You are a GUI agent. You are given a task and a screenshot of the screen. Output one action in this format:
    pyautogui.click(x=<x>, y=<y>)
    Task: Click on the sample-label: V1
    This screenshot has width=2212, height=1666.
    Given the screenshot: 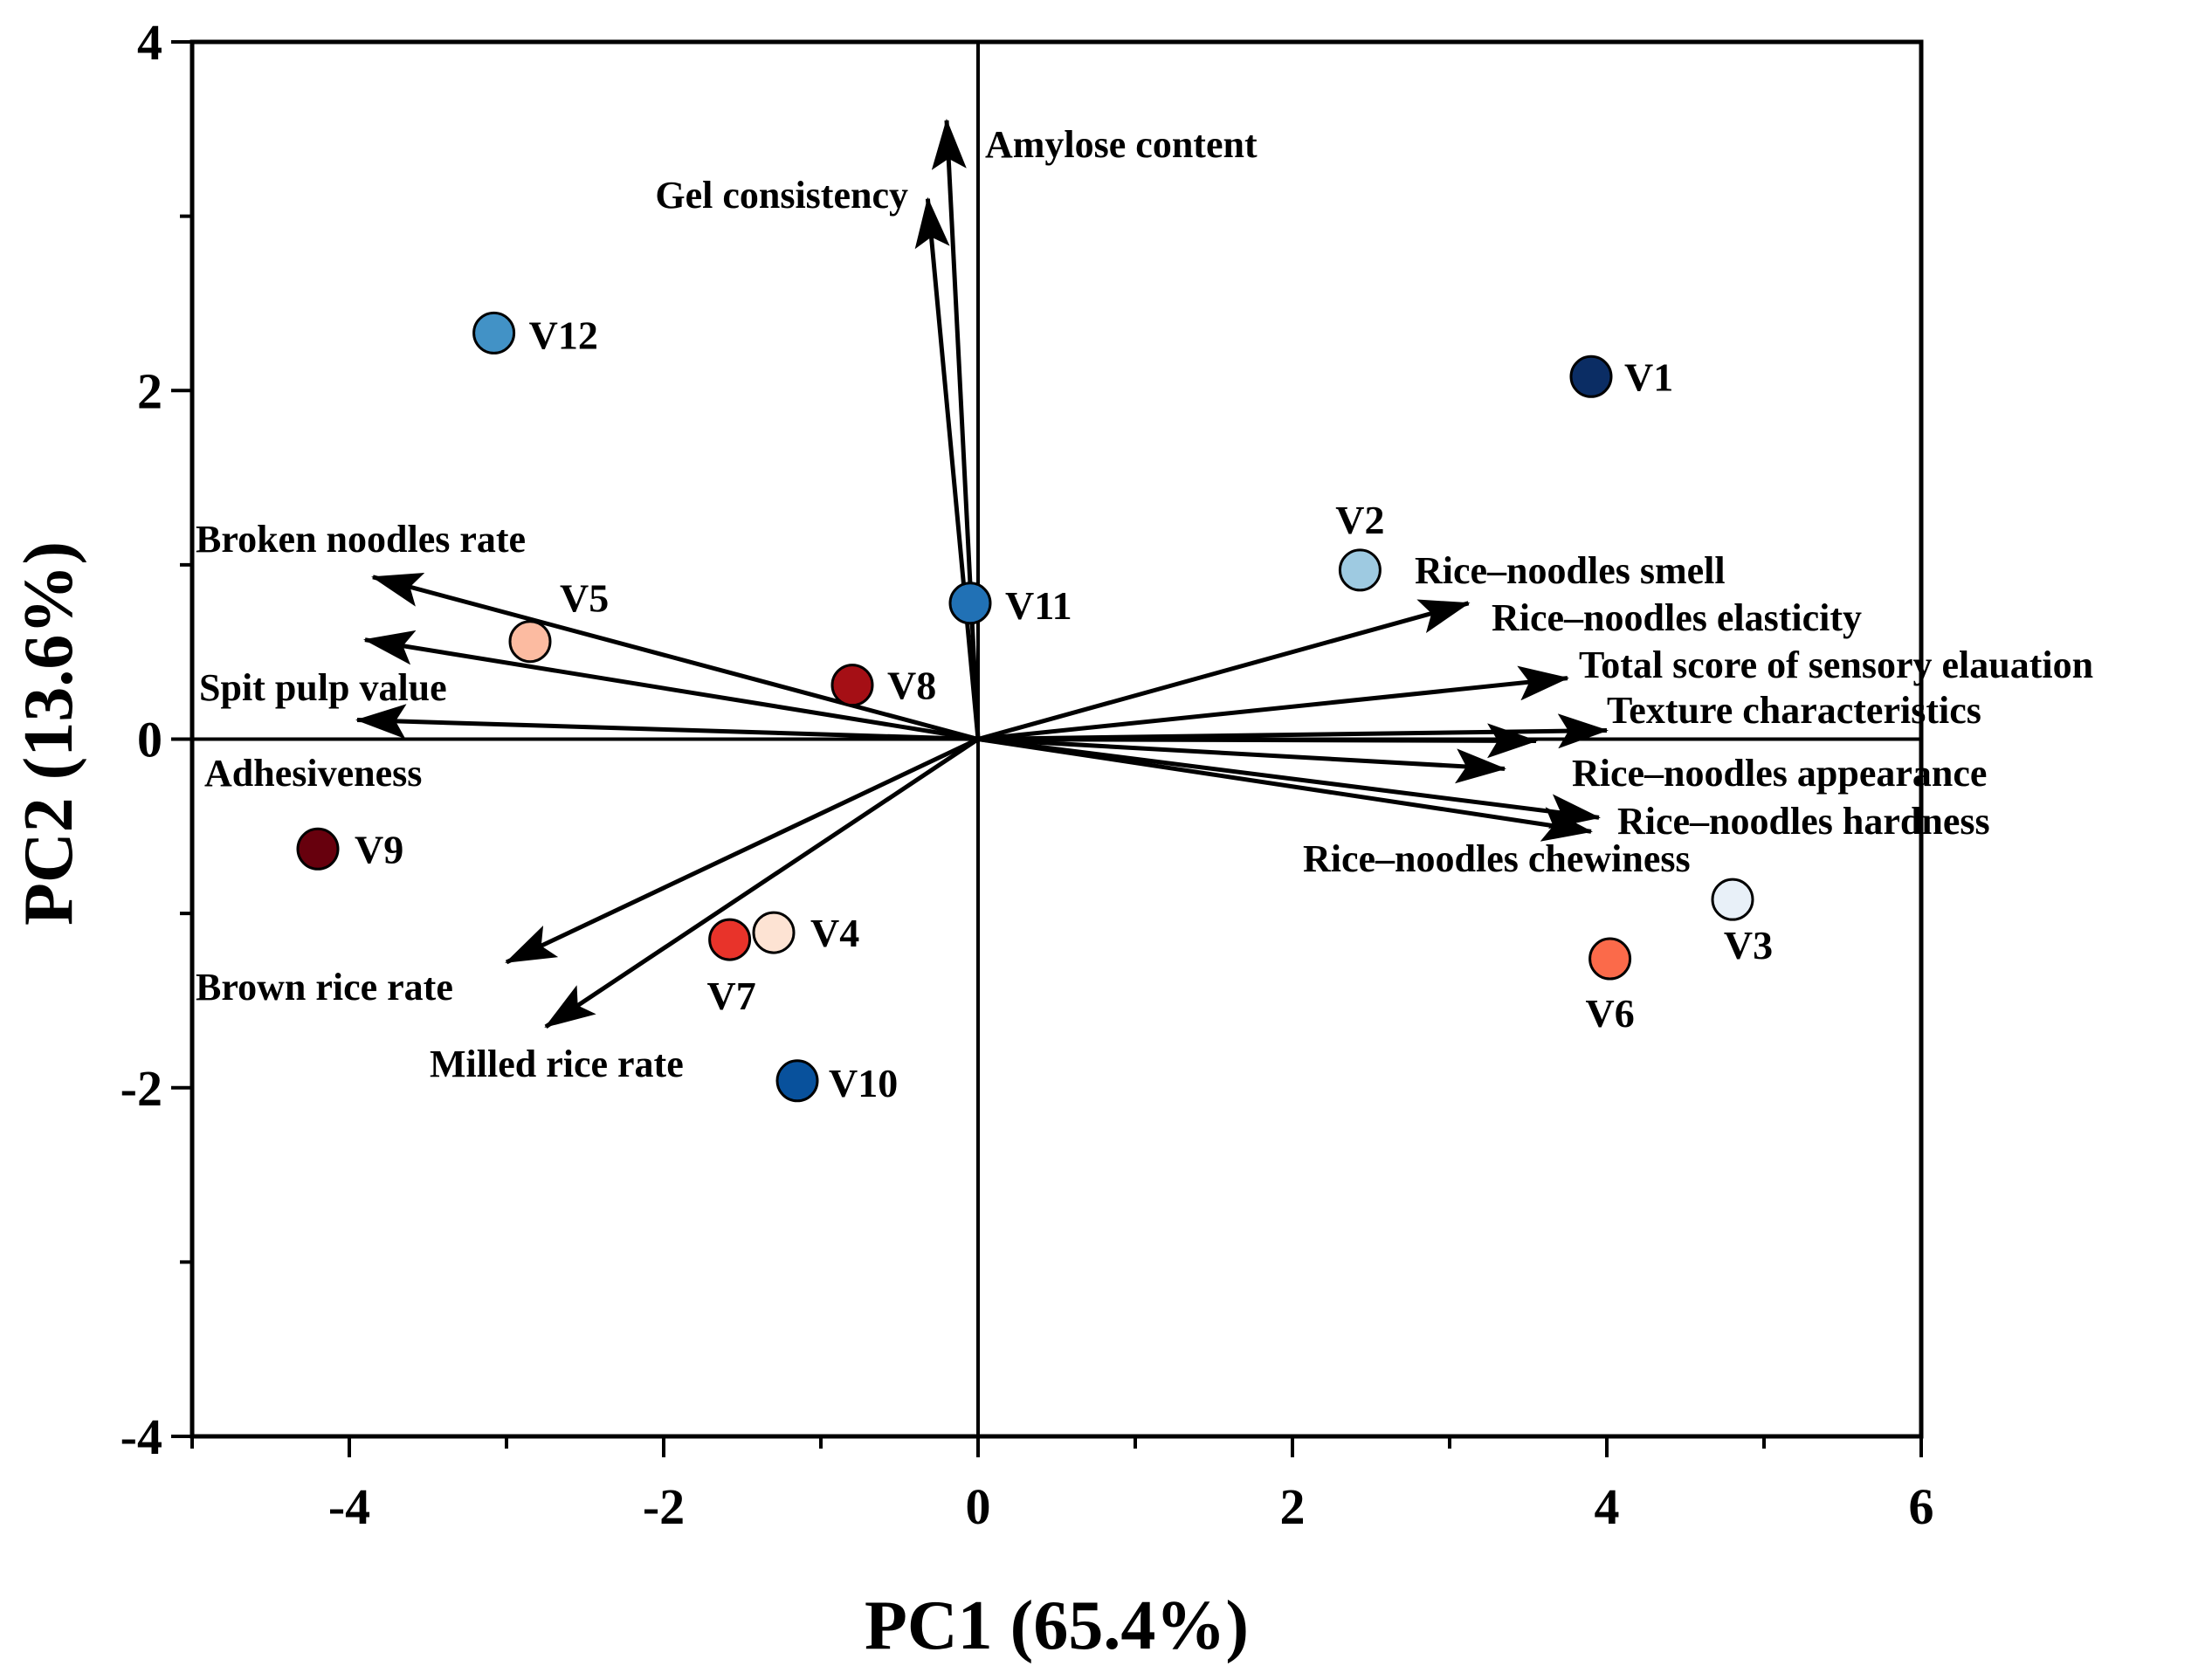 What is the action you would take?
    pyautogui.click(x=1648, y=377)
    